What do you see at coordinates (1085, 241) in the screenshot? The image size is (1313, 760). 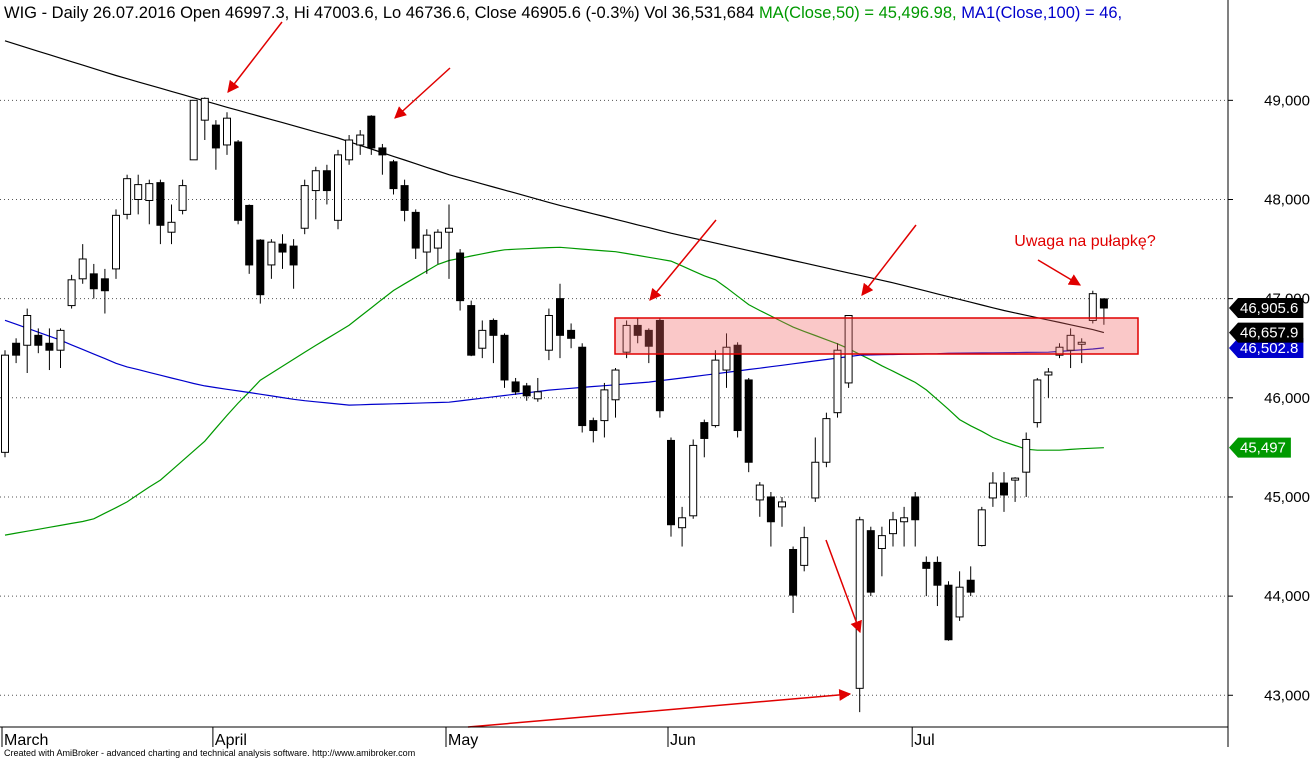 I see `annotation-text: Uwaga na pułapkę?` at bounding box center [1085, 241].